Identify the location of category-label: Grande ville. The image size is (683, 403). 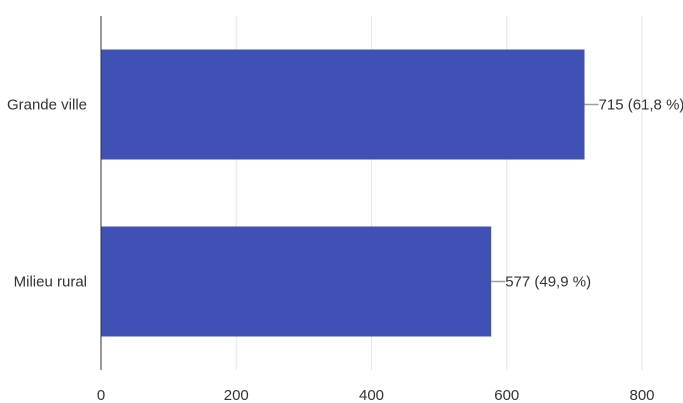
(47, 105).